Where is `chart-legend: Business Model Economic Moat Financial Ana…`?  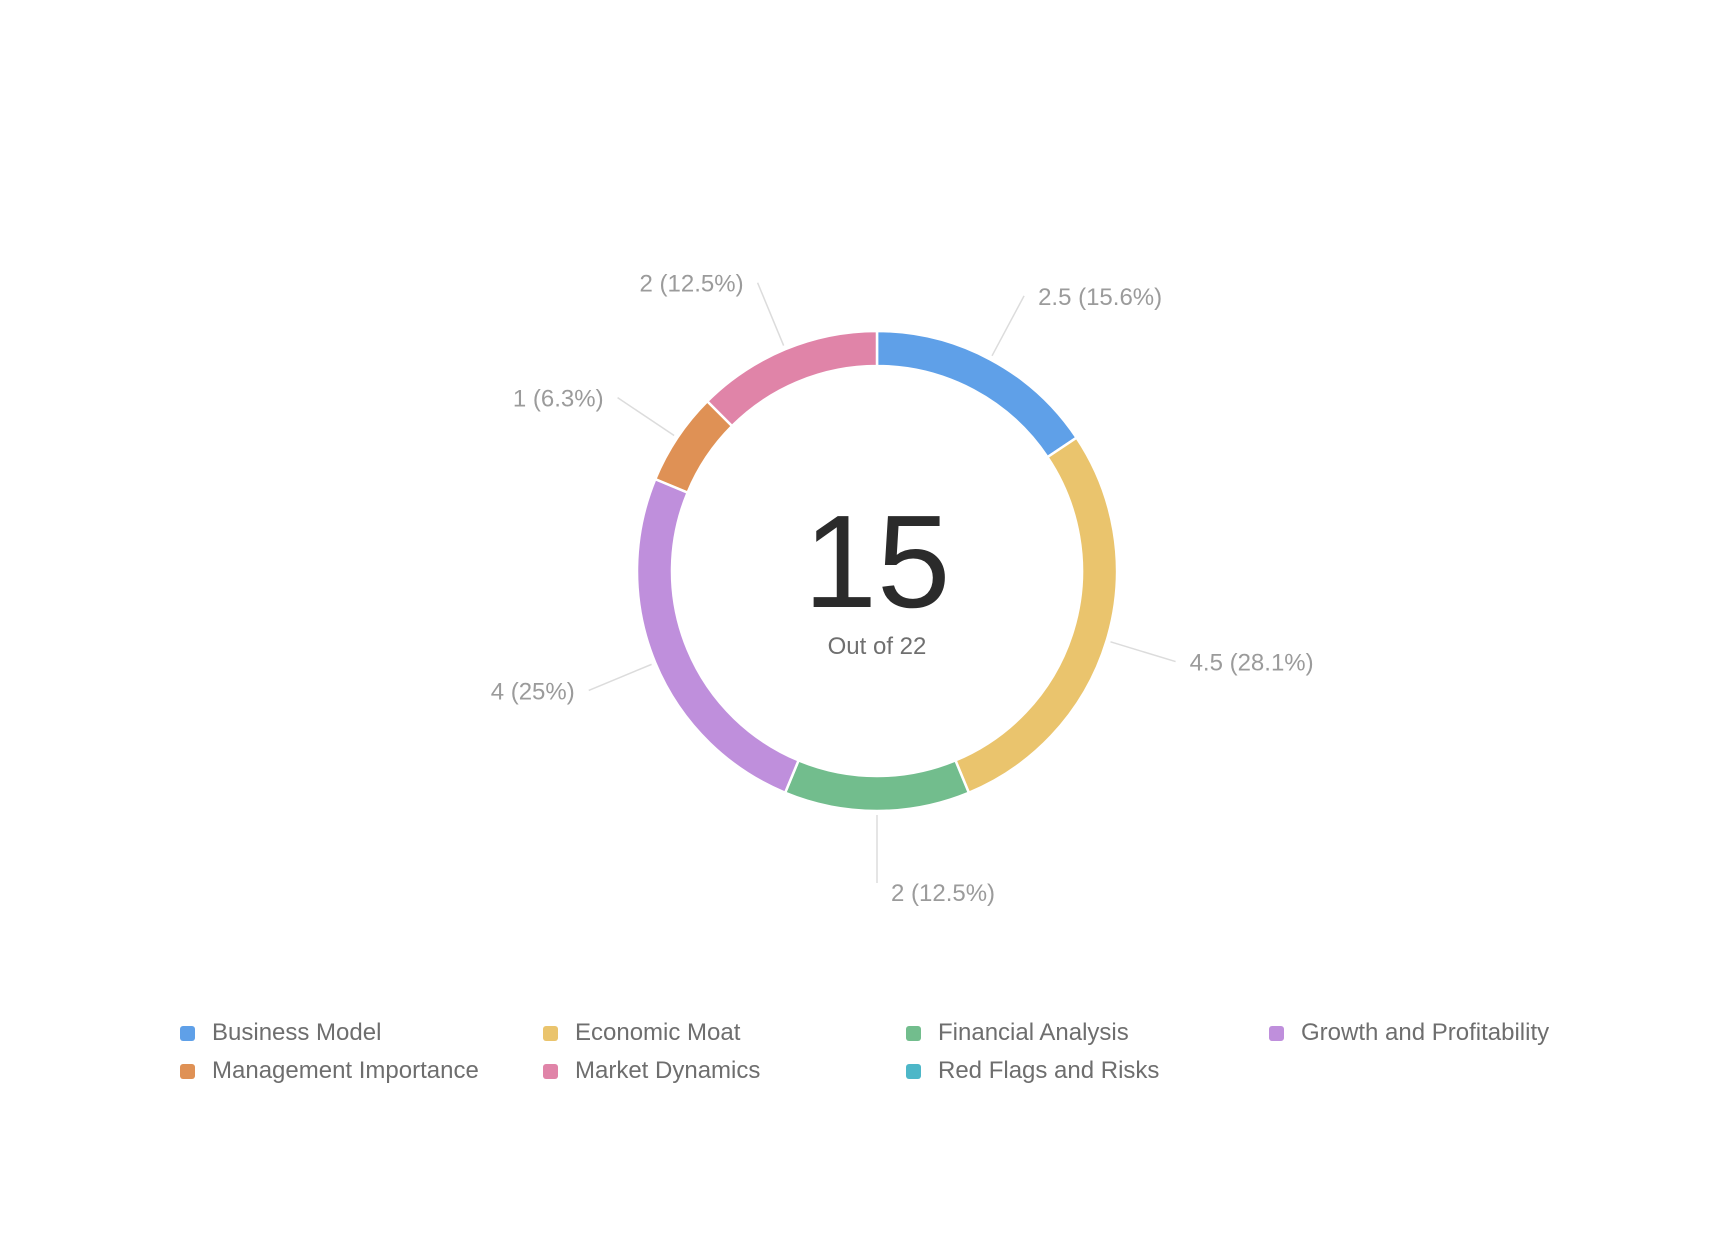 chart-legend: Business Model Economic Moat Financial Ana… is located at coordinates (910, 1051).